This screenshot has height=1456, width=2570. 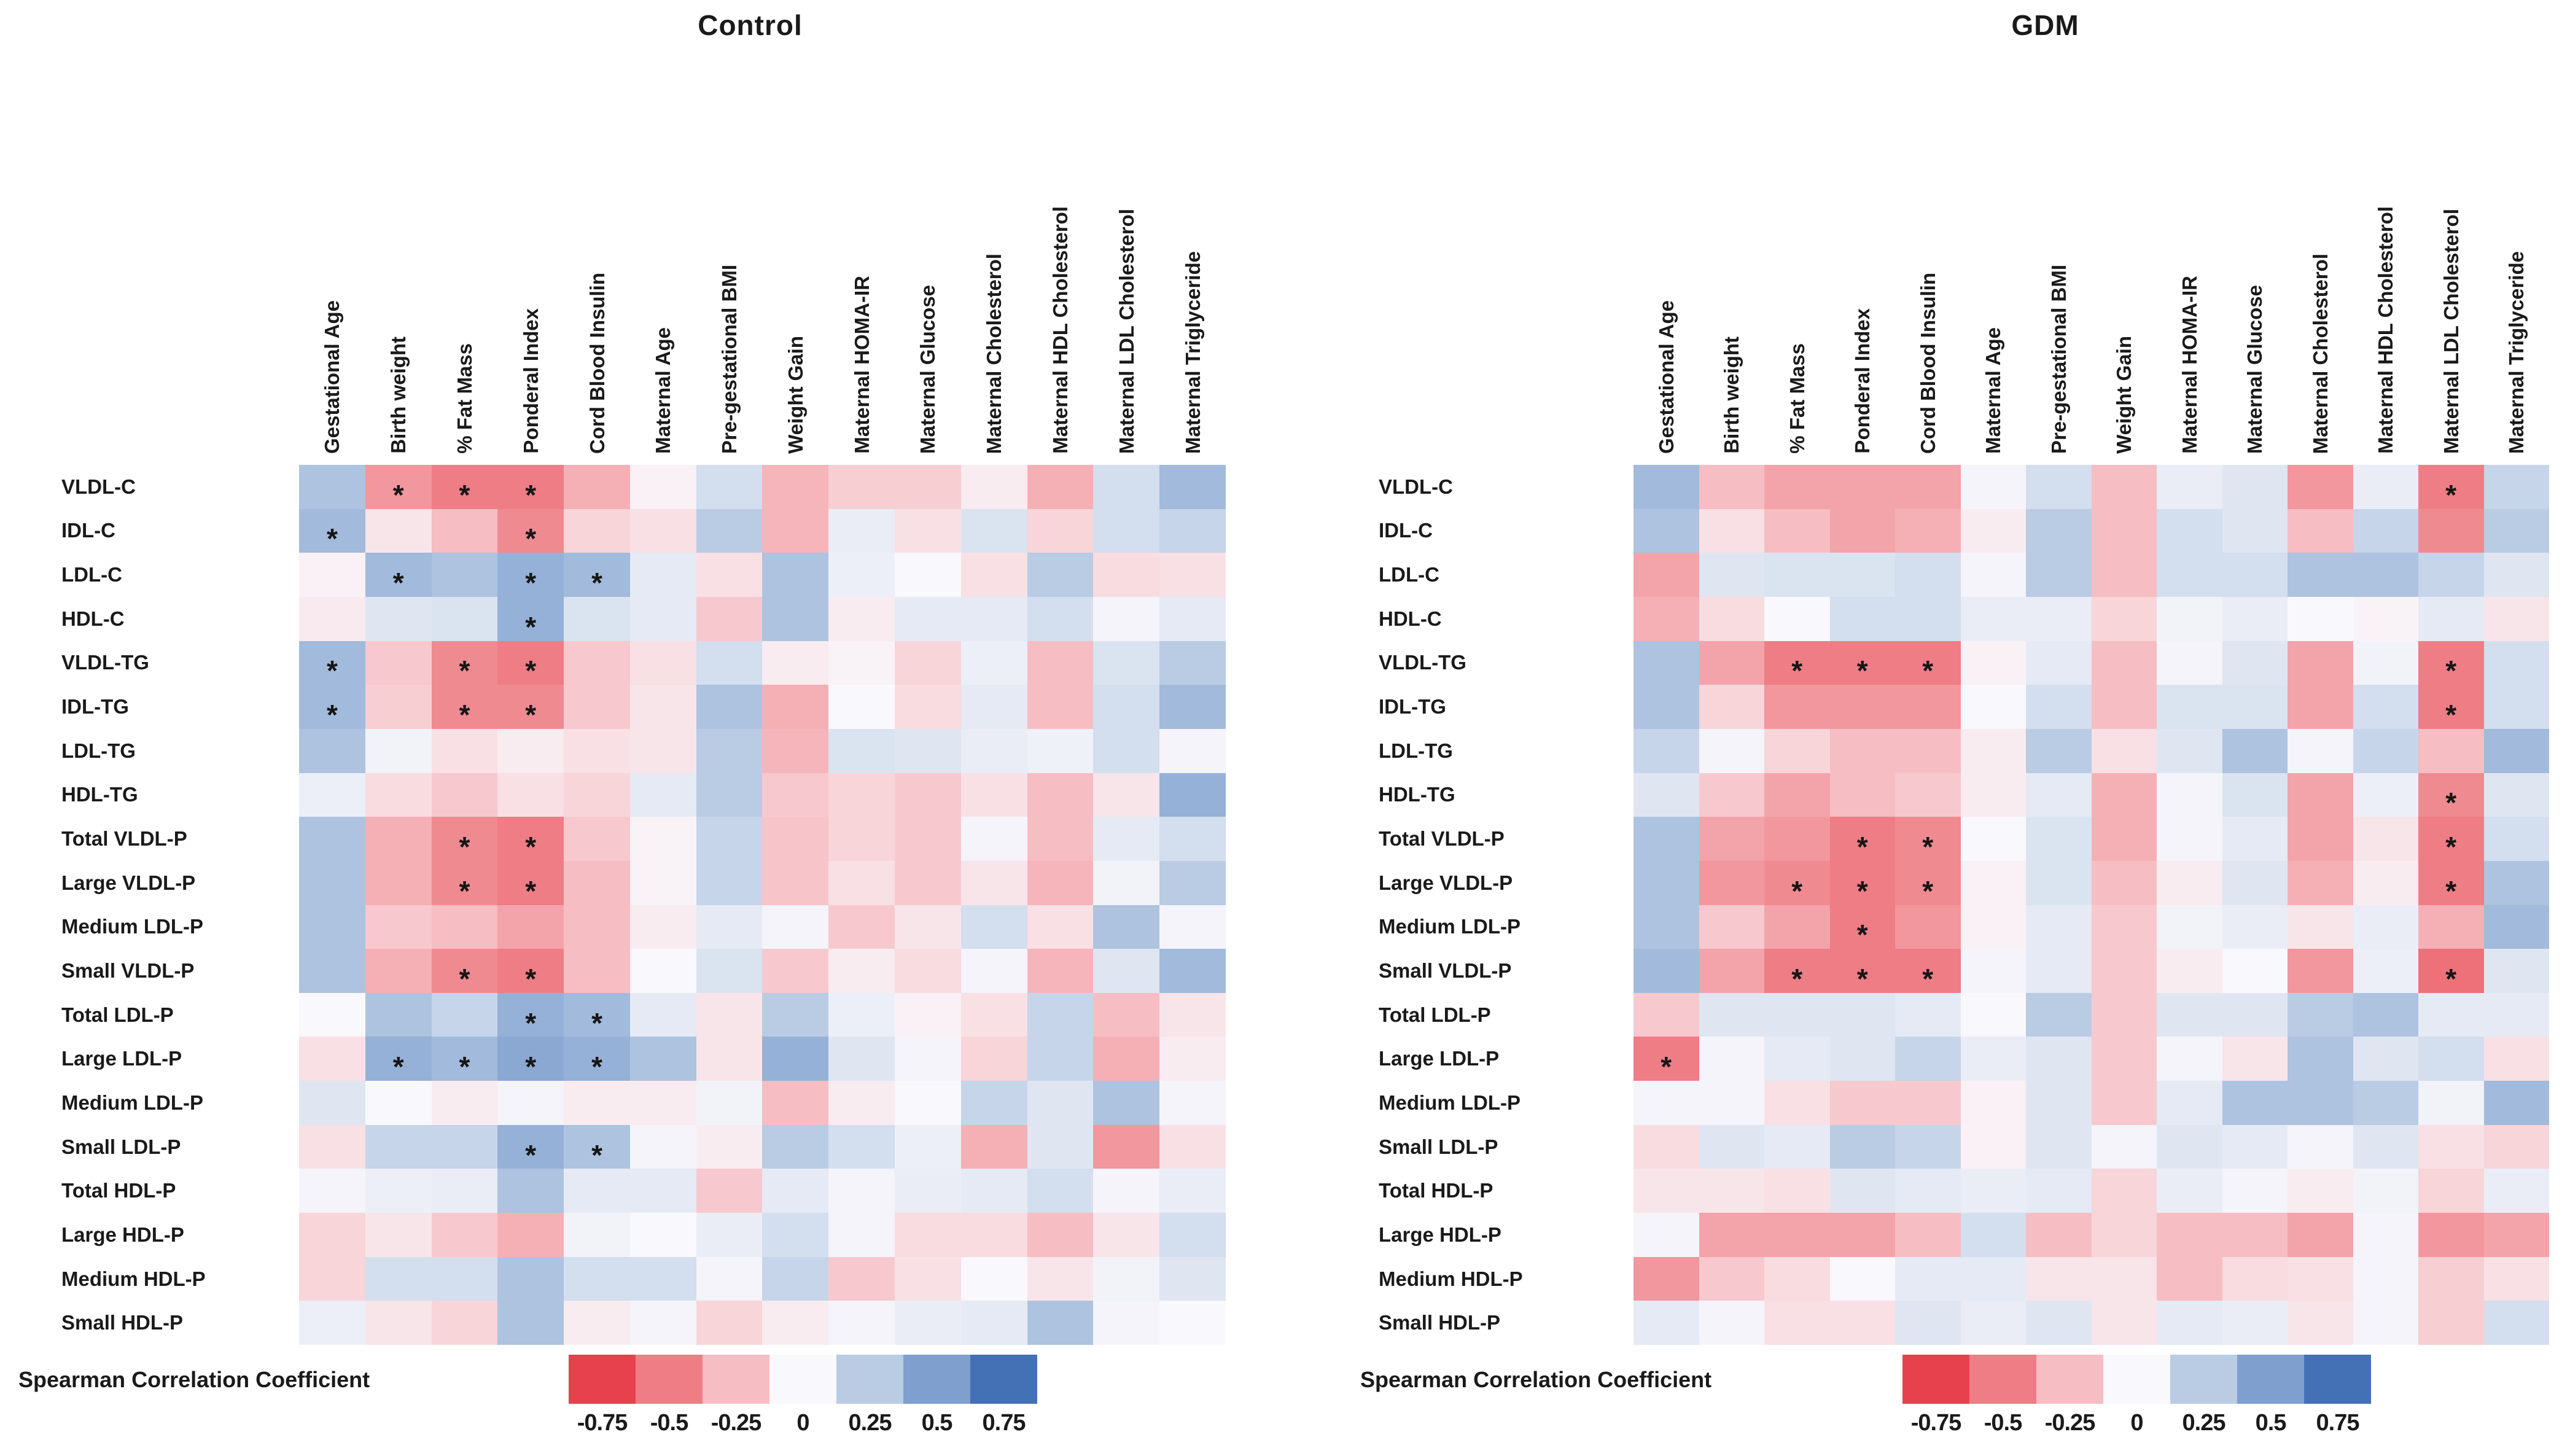 I want to click on row-label: Medium LDL-P, so click(x=132, y=1102).